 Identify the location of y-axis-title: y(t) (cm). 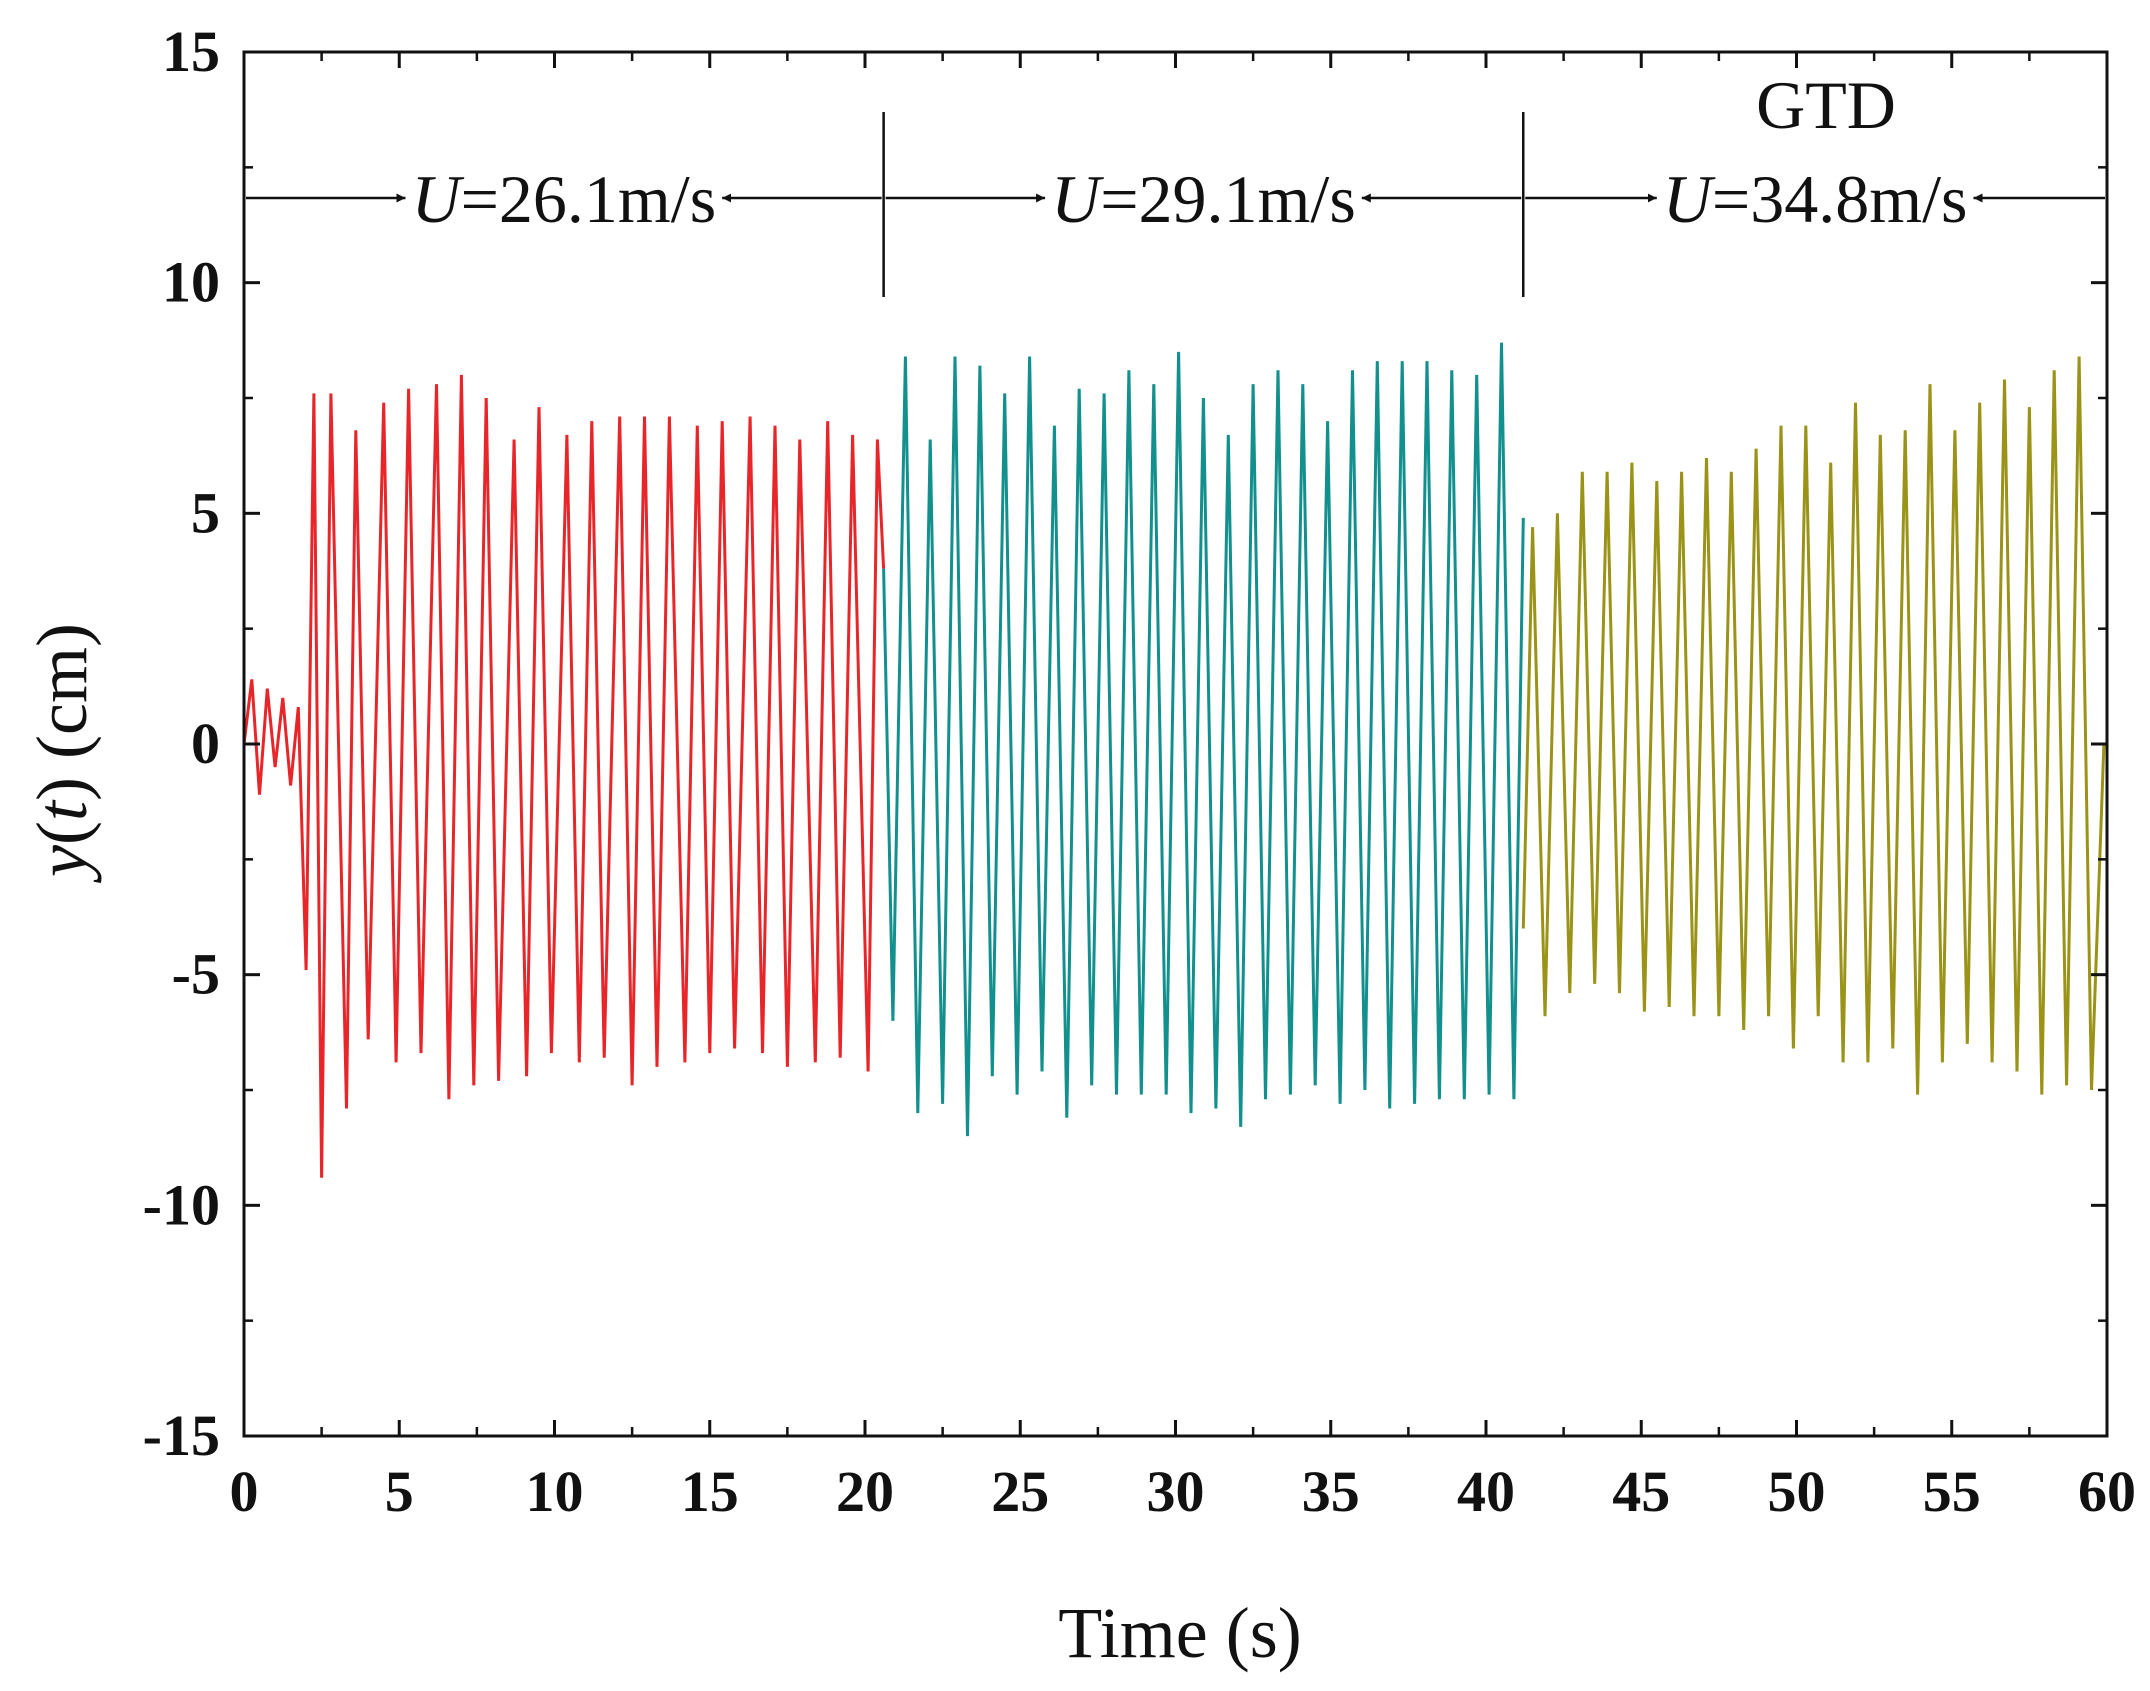
(62, 753).